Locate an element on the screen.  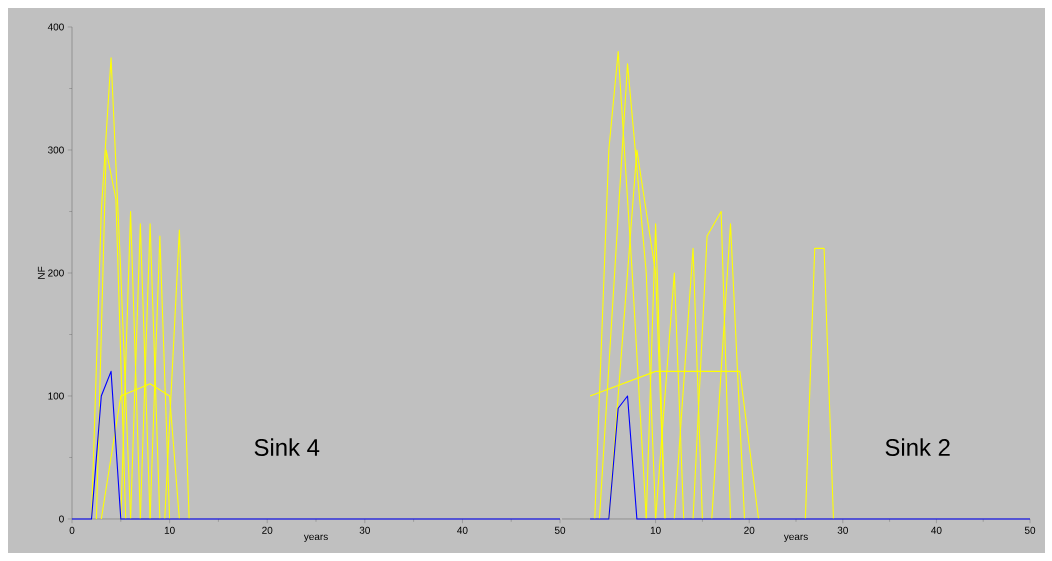
y-tick-label: 200 is located at coordinates (56, 273).